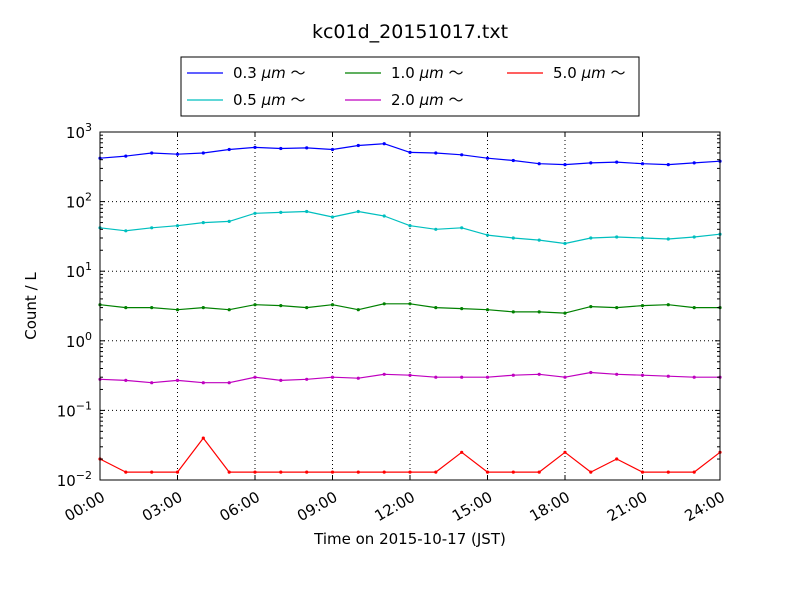 The width and height of the screenshot is (800, 600). What do you see at coordinates (74, 305) in the screenshot?
I see `y-tick-labels: 10⁻² 10⁻¹ 10⁰ 10¹ 10² 10³` at bounding box center [74, 305].